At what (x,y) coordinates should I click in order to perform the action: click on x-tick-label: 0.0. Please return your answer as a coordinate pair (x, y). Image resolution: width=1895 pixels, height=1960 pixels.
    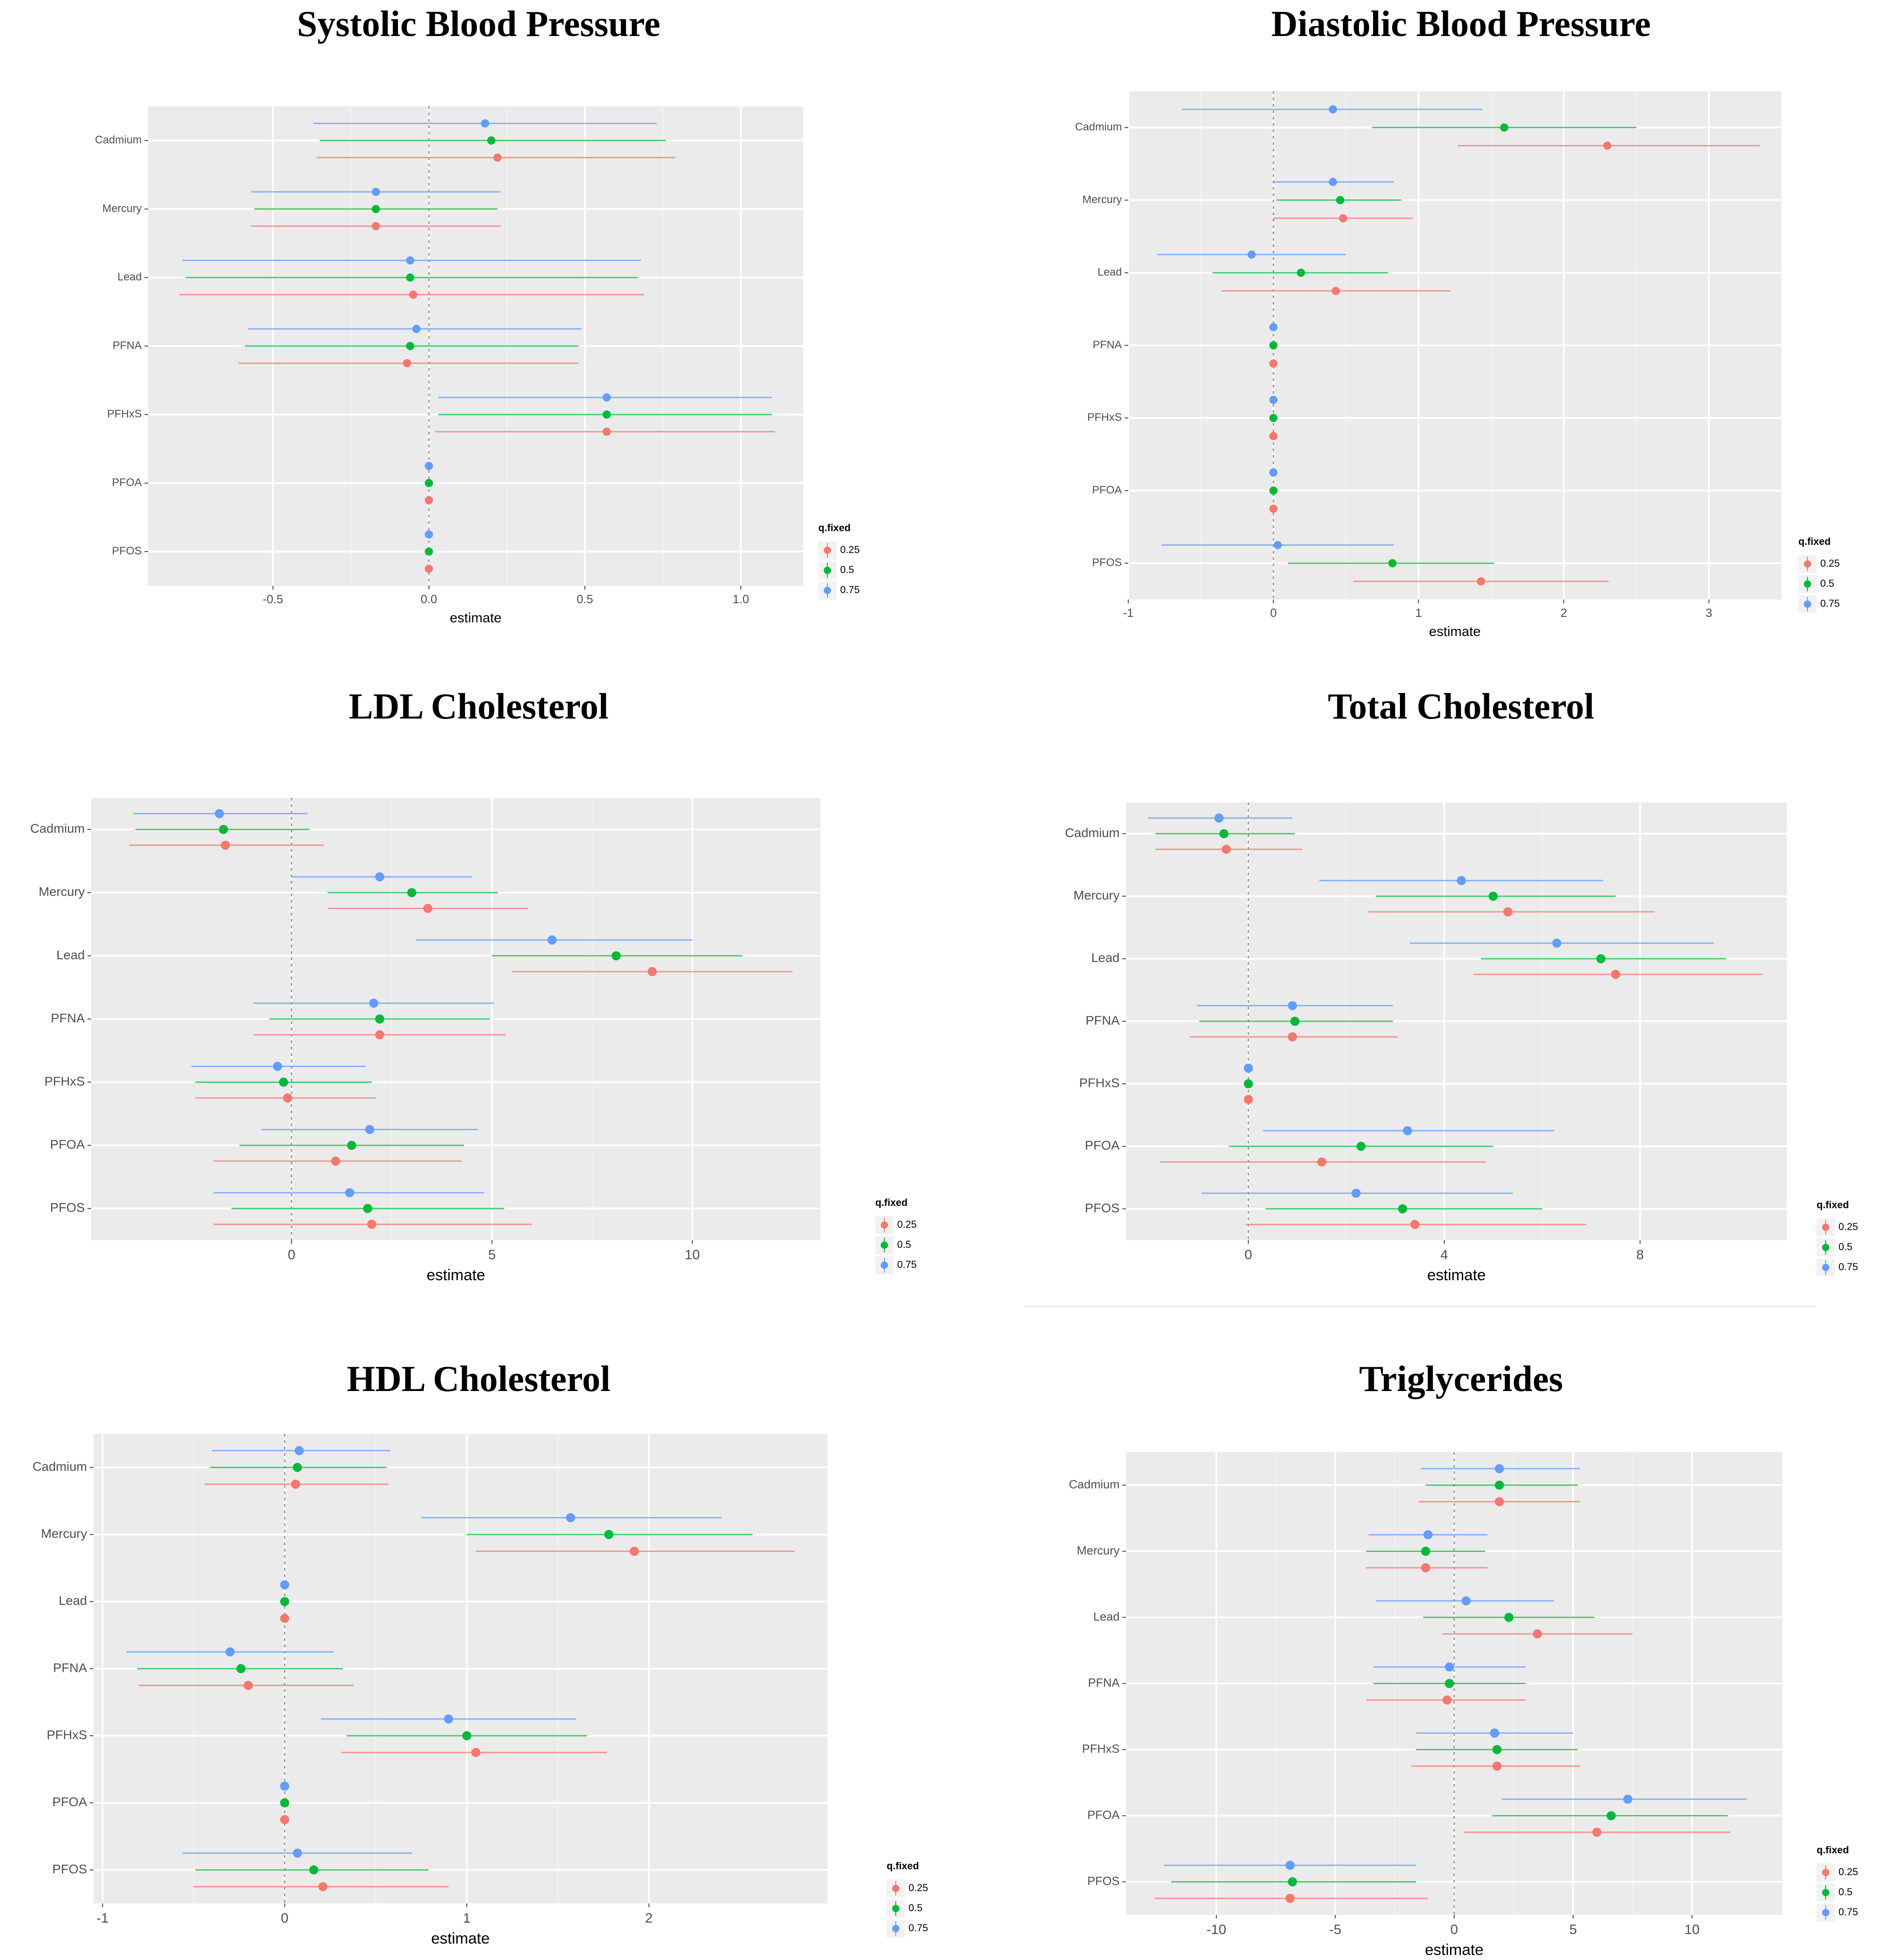
    Looking at the image, I should click on (429, 599).